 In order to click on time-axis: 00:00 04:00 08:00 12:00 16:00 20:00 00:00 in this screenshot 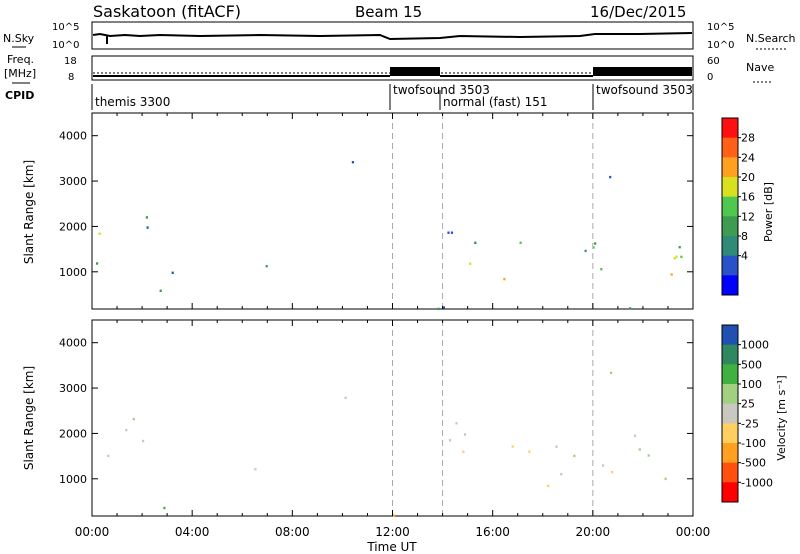, I will do `click(393, 532)`.